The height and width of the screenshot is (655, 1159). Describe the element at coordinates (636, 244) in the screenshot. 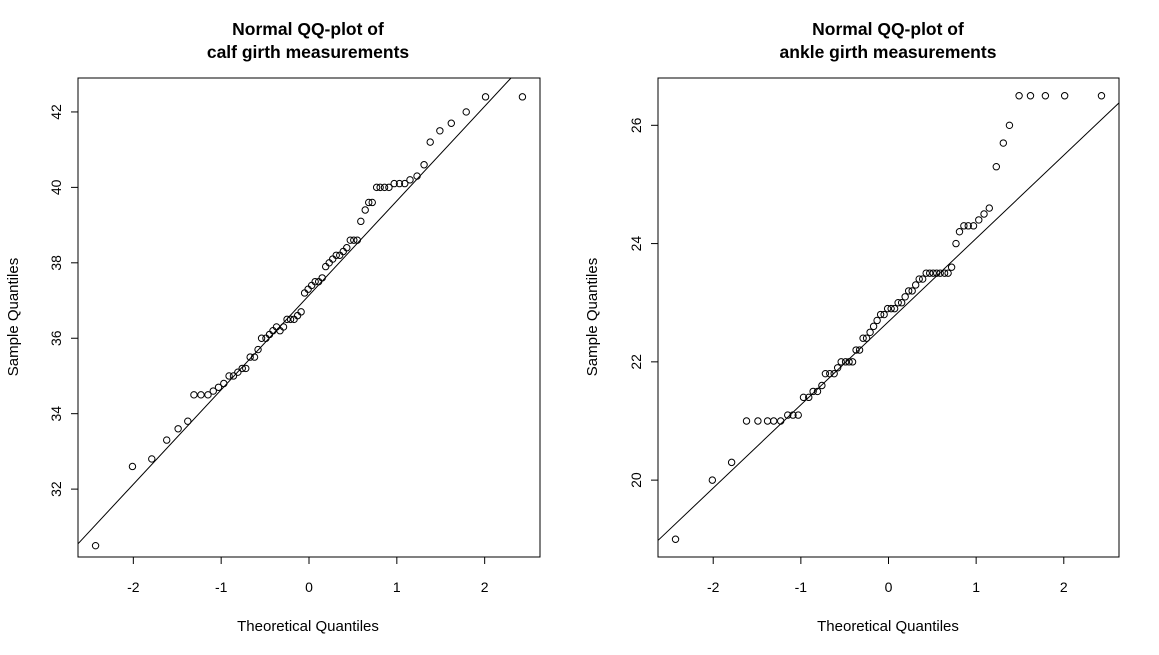

I see `ankle-y-tick-label: 24` at that location.